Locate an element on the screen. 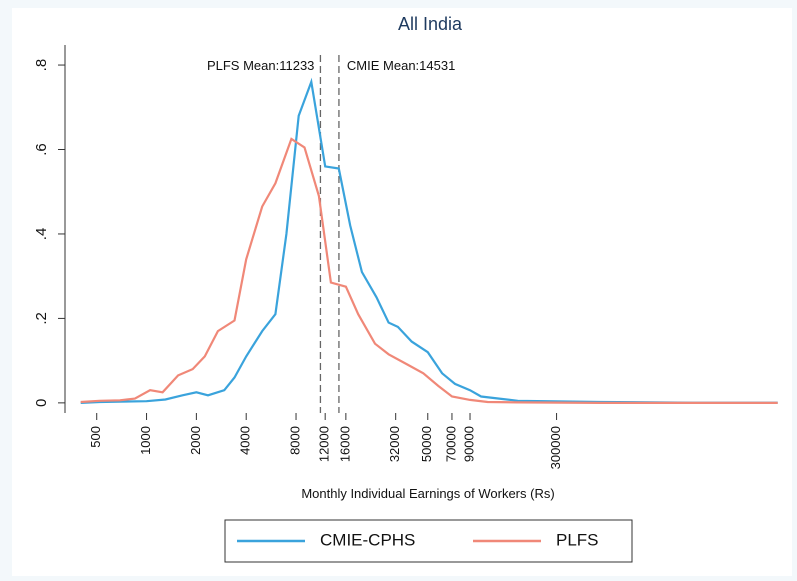 The image size is (797, 581). x-tick-label: 70000 is located at coordinates (450, 444).